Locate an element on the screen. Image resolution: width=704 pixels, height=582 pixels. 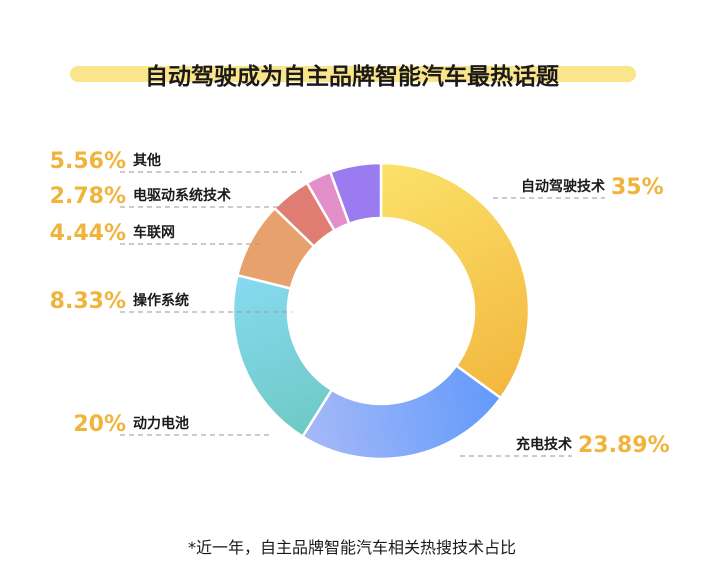
slice-1-category-label: 充电技术 is located at coordinates (544, 444).